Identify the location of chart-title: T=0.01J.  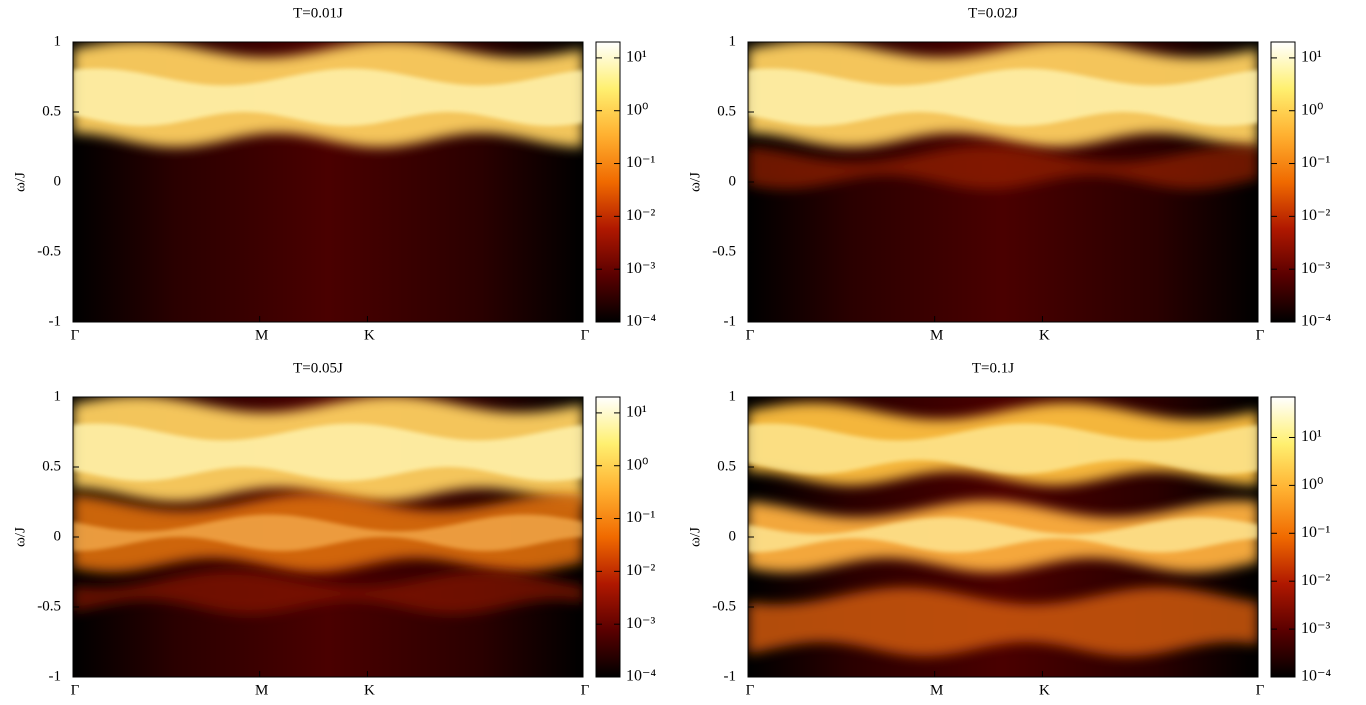
(318, 13).